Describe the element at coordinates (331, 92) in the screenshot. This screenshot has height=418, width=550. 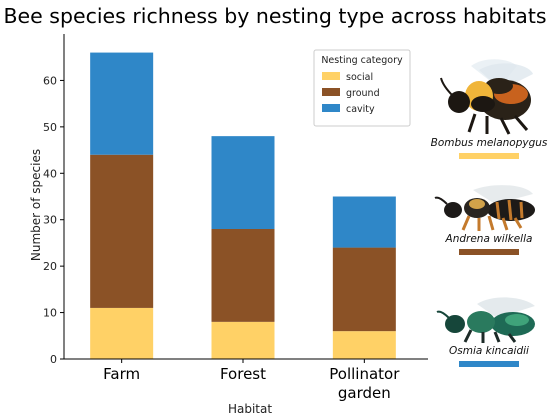
I see `legend-swatch-ground` at that location.